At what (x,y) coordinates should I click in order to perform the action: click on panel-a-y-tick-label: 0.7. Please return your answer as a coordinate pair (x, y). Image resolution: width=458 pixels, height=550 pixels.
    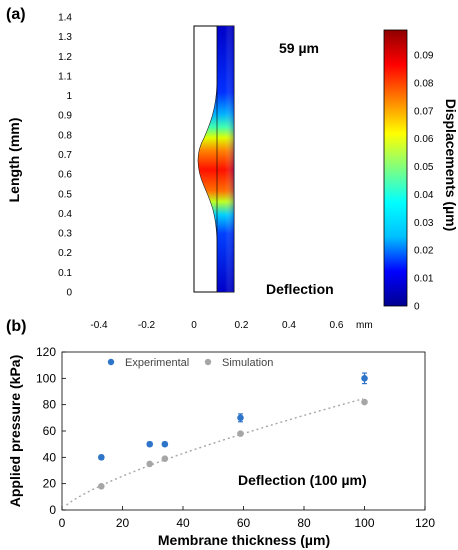
    Looking at the image, I should click on (65, 155).